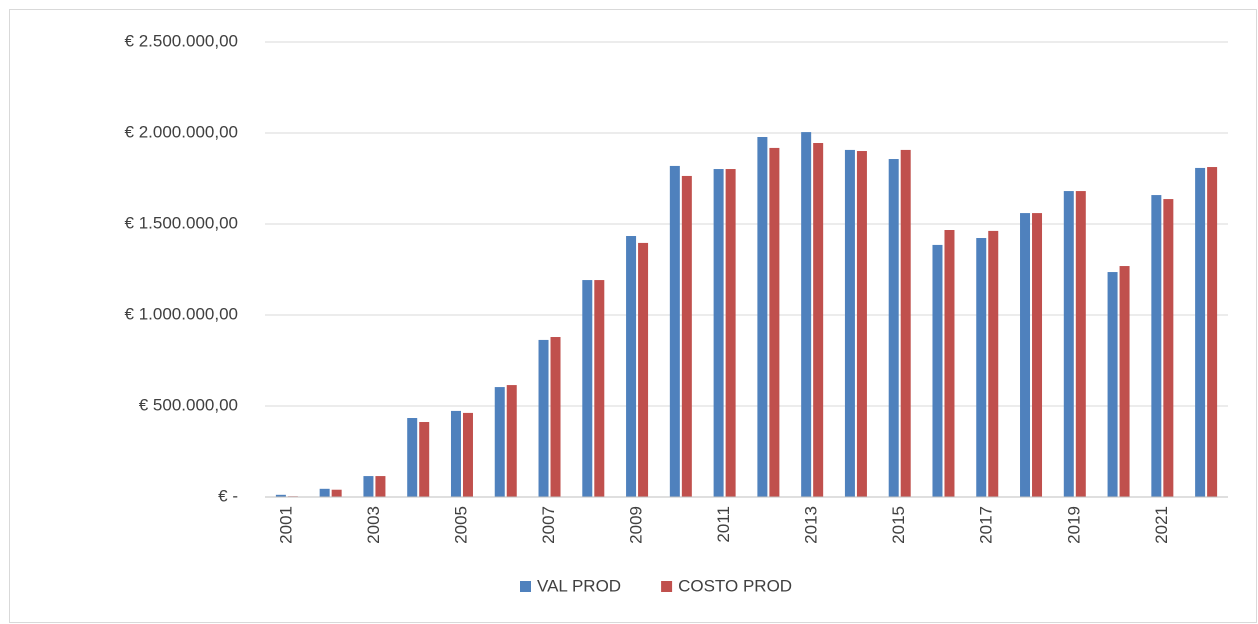 This screenshot has height=624, width=1258. What do you see at coordinates (1161, 525) in the screenshot?
I see `x-tick-label: 2021` at bounding box center [1161, 525].